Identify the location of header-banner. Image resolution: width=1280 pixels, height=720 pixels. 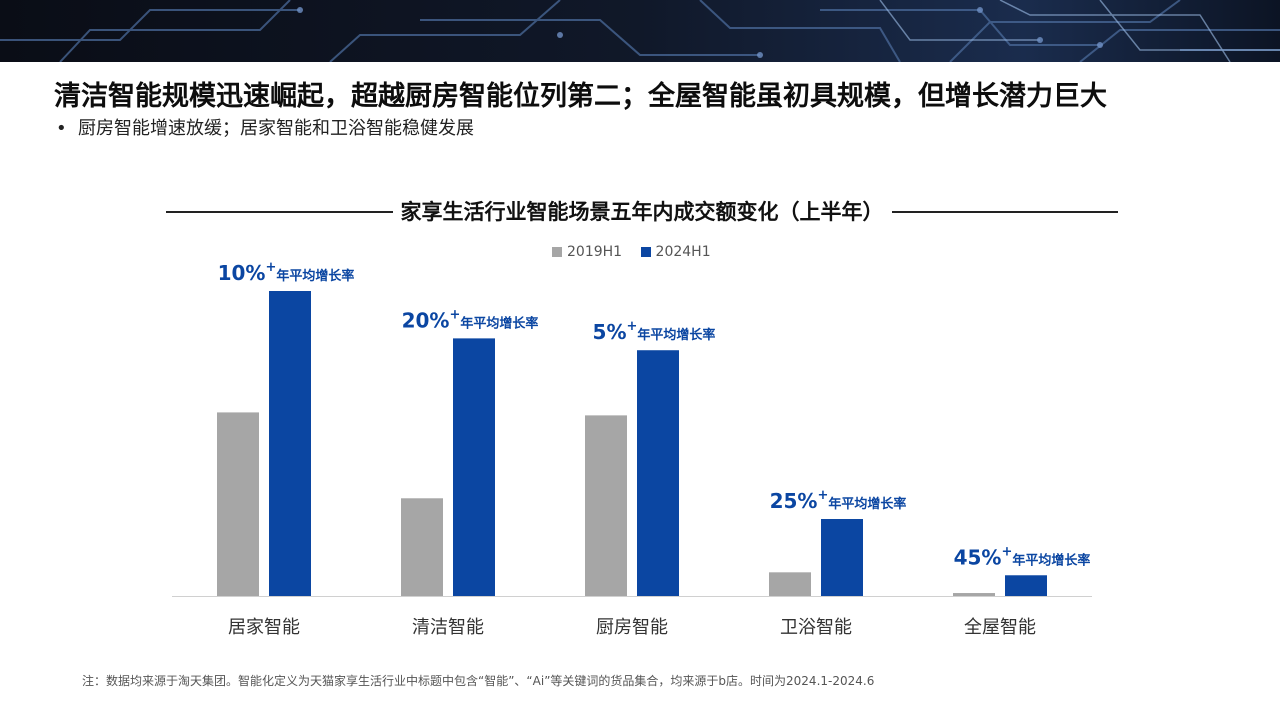
(640, 31).